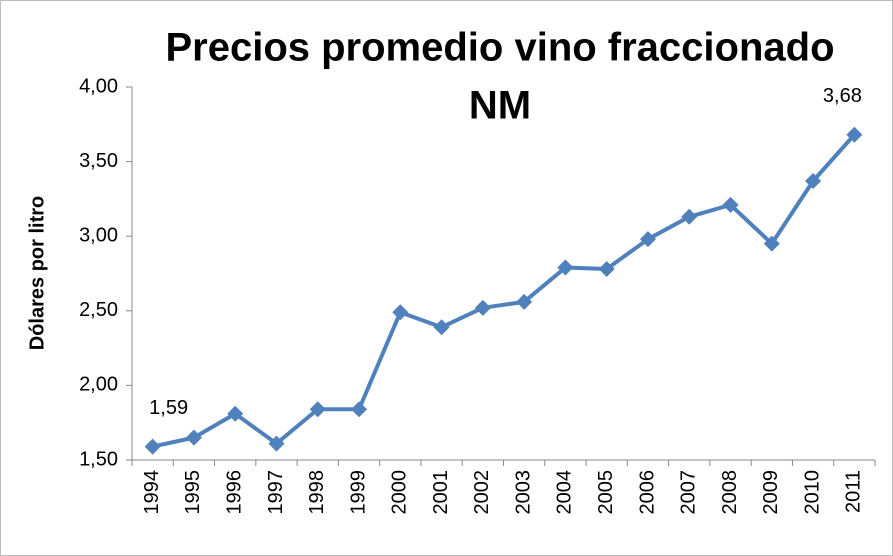 The height and width of the screenshot is (556, 893). Describe the element at coordinates (358, 492) in the screenshot. I see `x-tick-label: 1999` at that location.